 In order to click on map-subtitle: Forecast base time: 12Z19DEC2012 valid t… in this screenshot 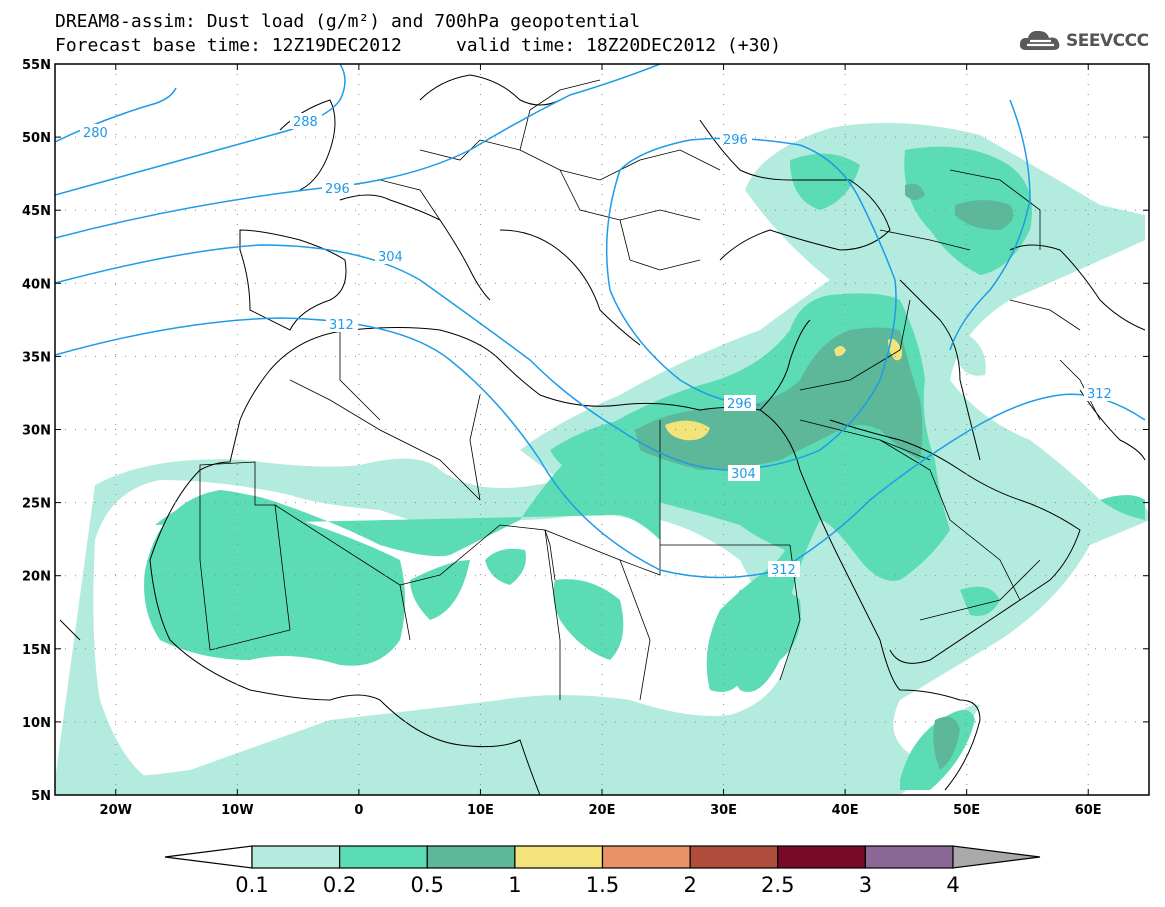, I will do `click(418, 45)`.